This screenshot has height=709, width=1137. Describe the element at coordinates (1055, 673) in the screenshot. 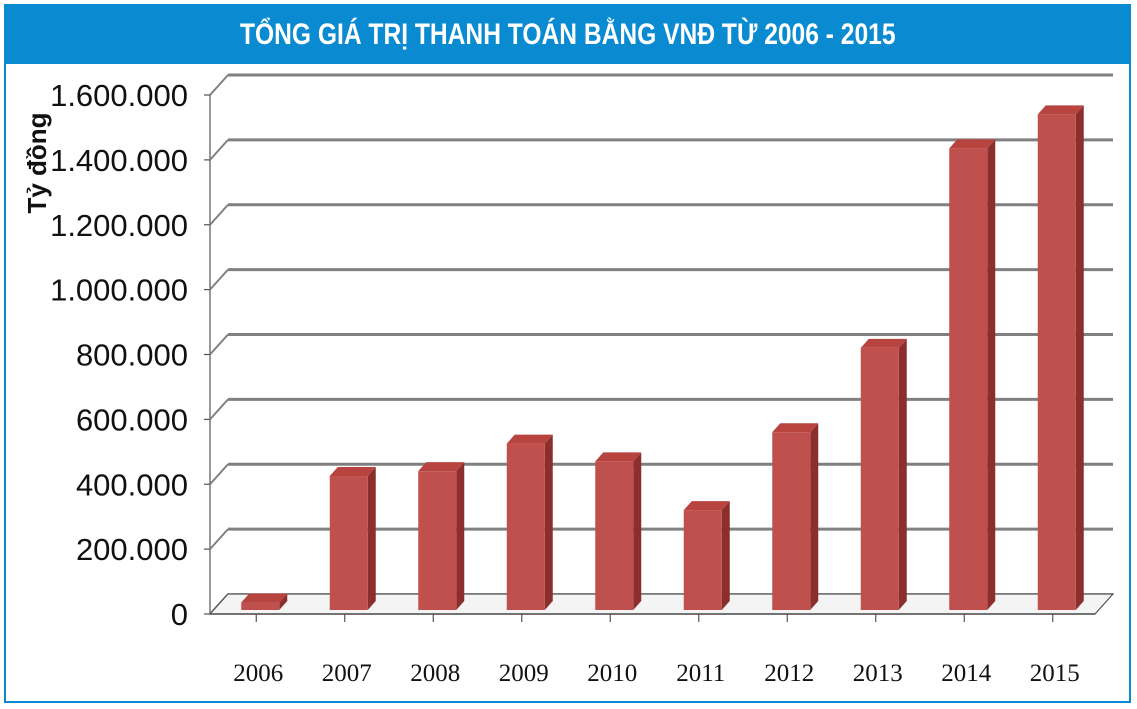

I see `x-tick-label: 2015` at that location.